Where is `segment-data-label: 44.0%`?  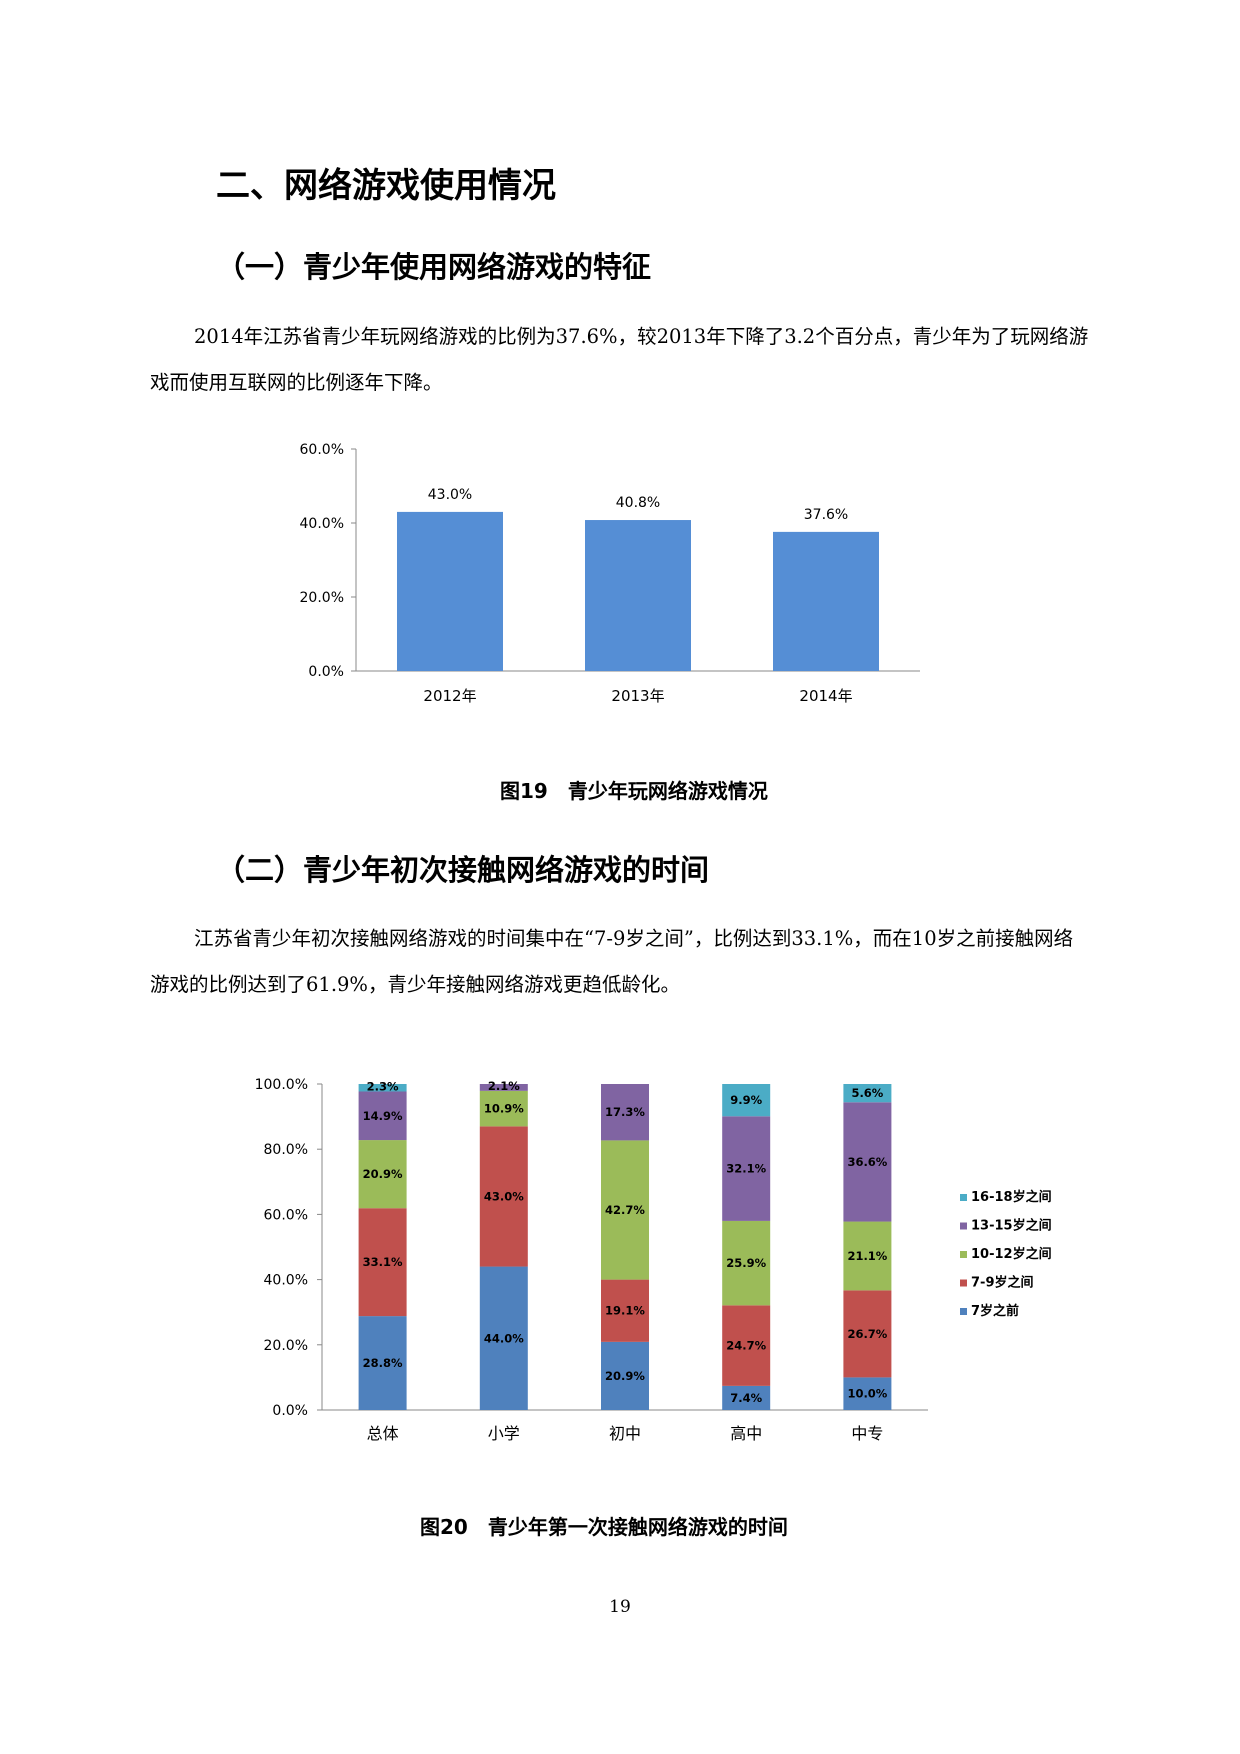
segment-data-label: 44.0% is located at coordinates (504, 1338).